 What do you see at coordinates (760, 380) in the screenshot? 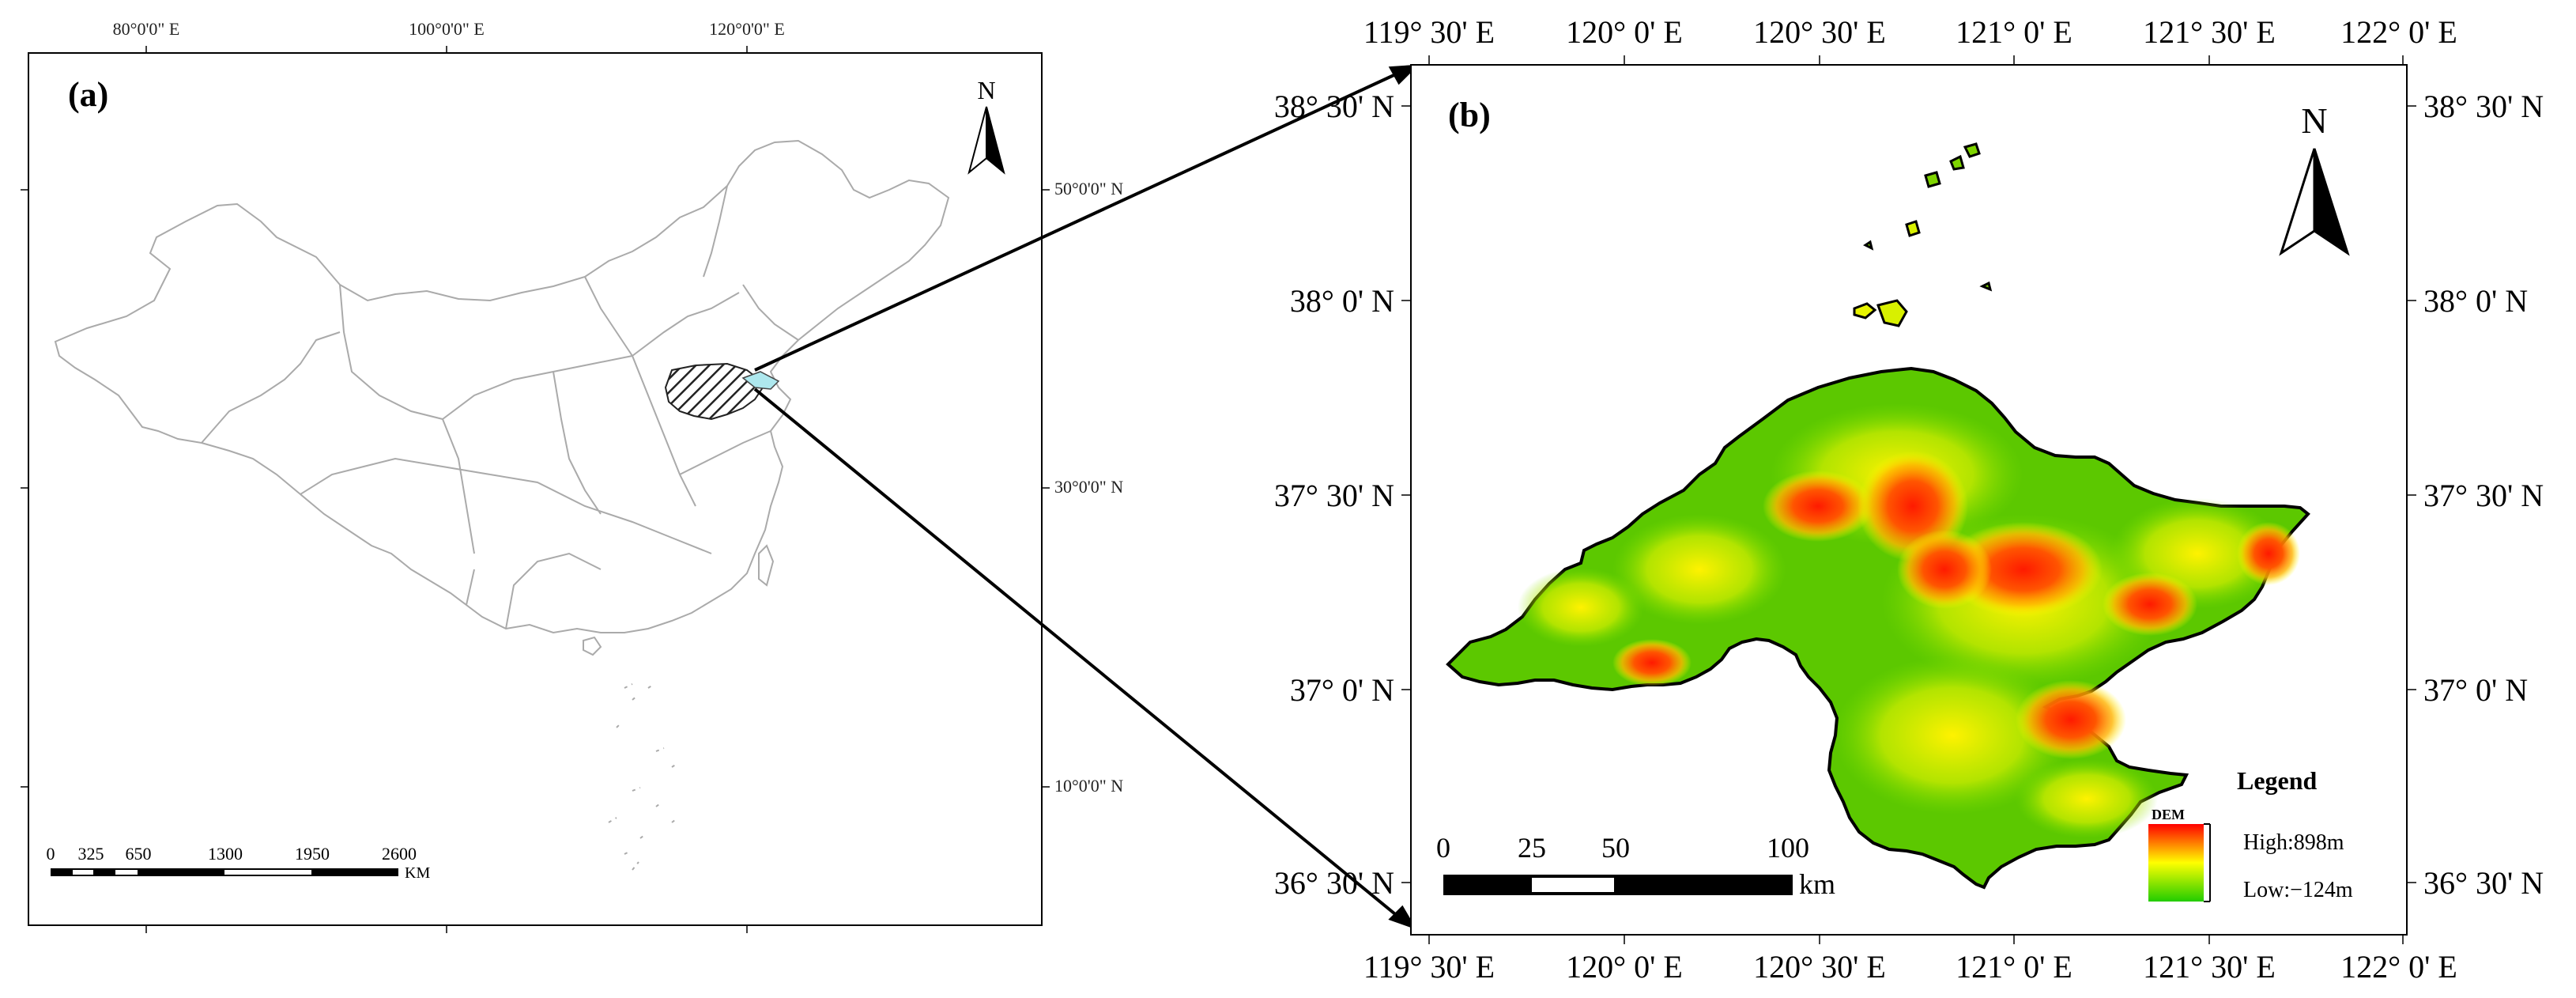
I see `inset-marker` at bounding box center [760, 380].